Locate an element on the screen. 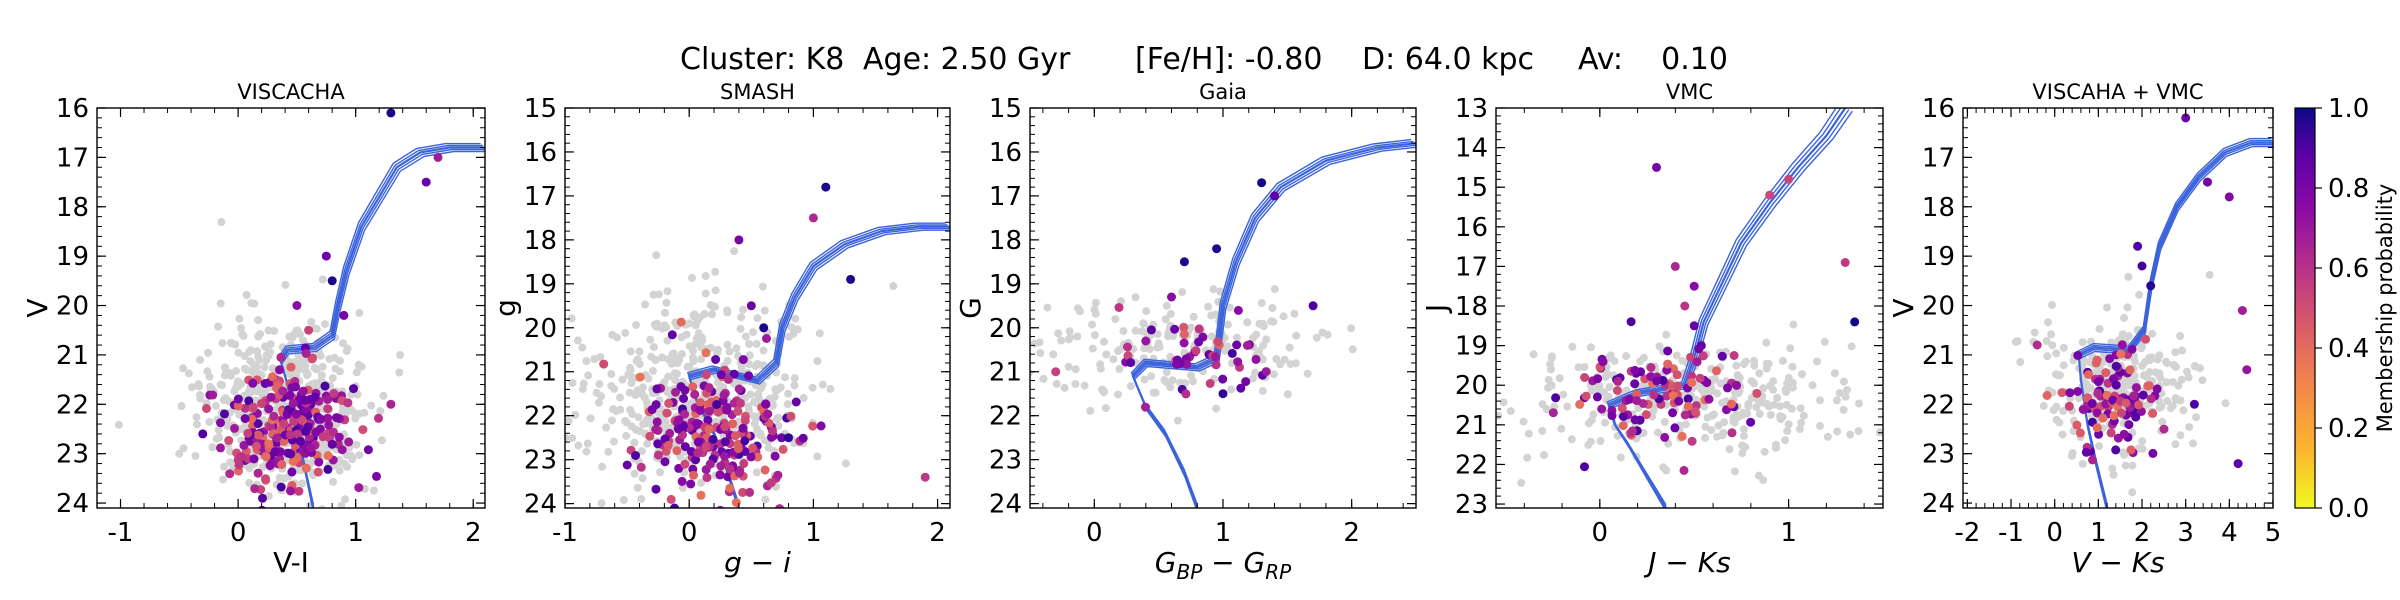 The height and width of the screenshot is (600, 2400). x-tick-label: -1 is located at coordinates (2011, 533).